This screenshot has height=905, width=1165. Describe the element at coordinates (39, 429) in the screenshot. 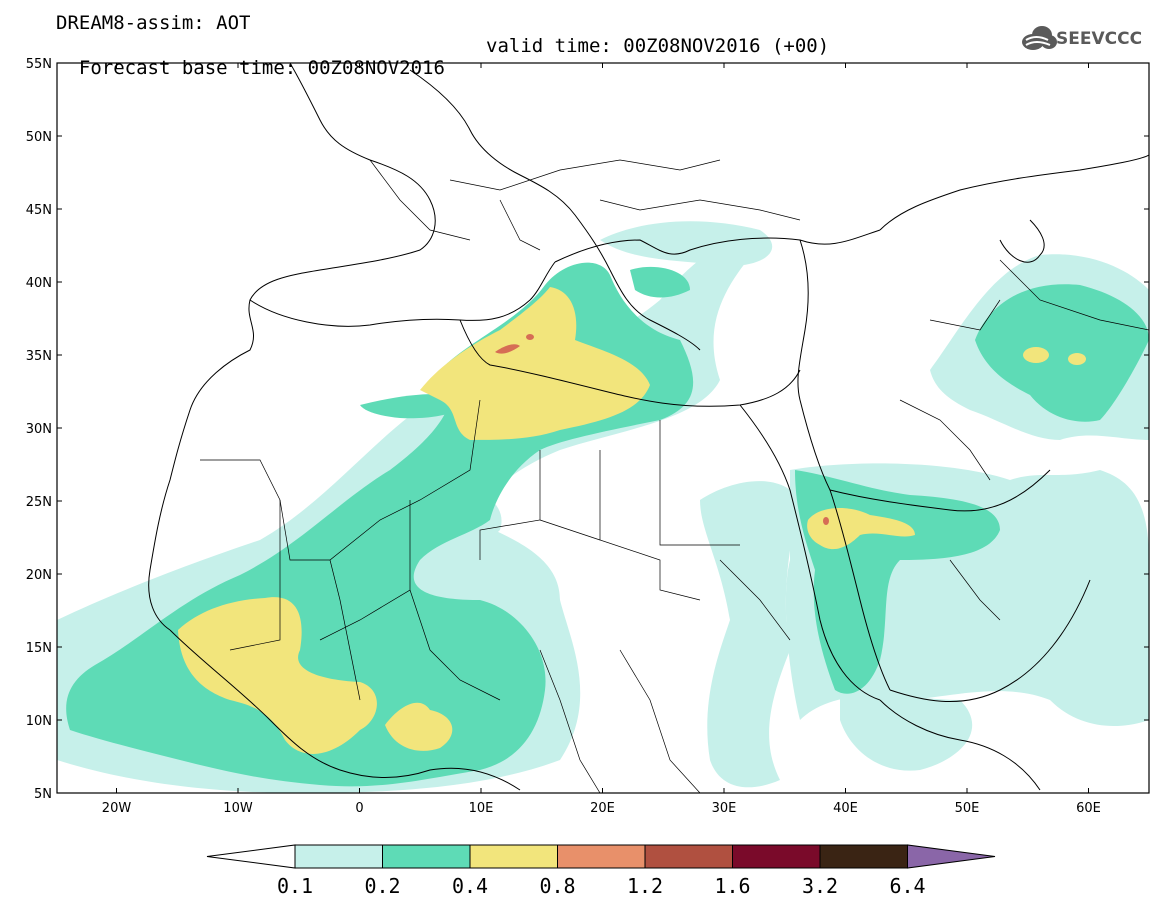

I see `lat-label: 30N` at that location.